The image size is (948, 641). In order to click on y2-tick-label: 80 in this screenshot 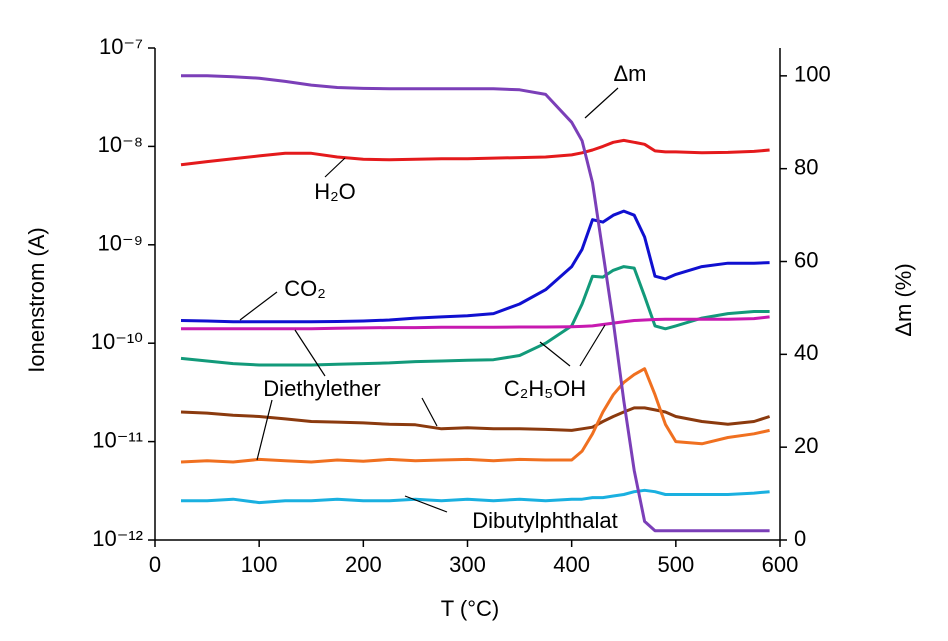, I will do `click(806, 166)`.